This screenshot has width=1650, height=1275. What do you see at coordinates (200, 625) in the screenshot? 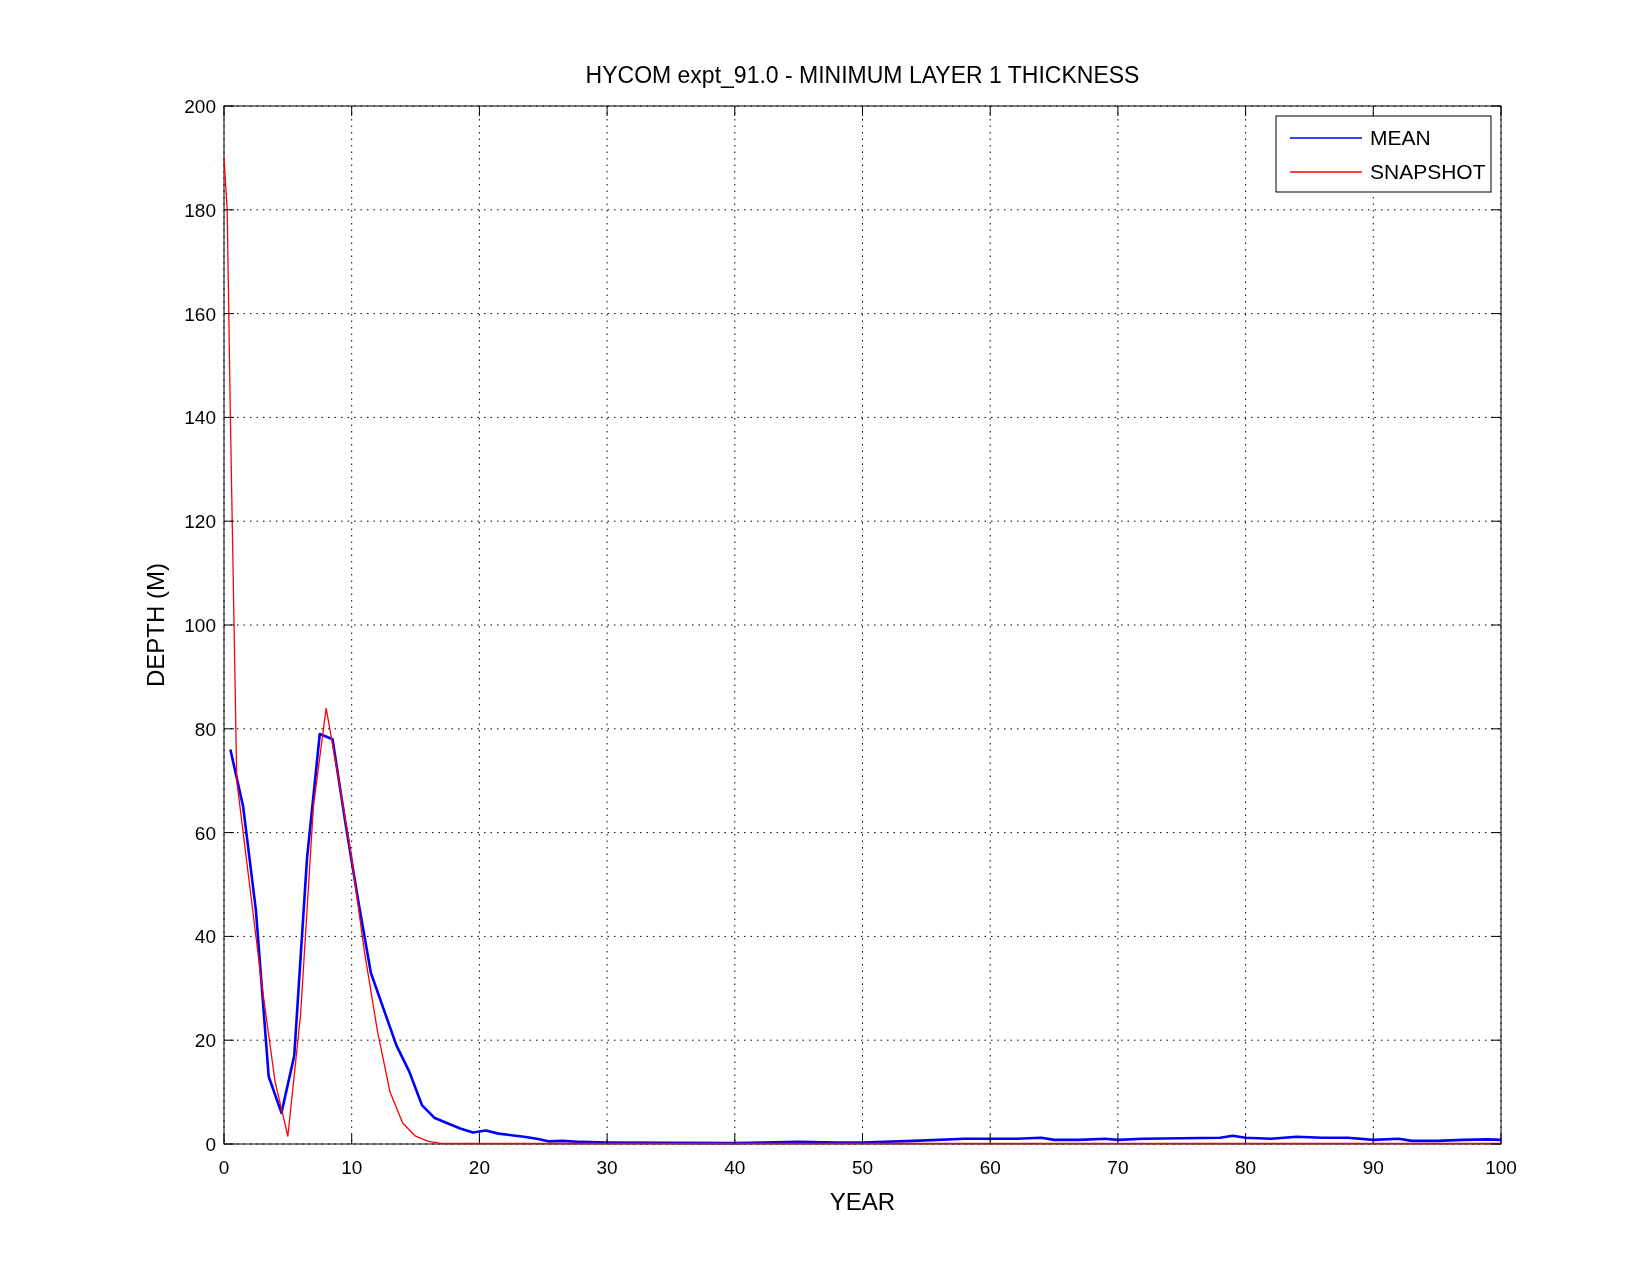
I see `y-tick-label: 100` at bounding box center [200, 625].